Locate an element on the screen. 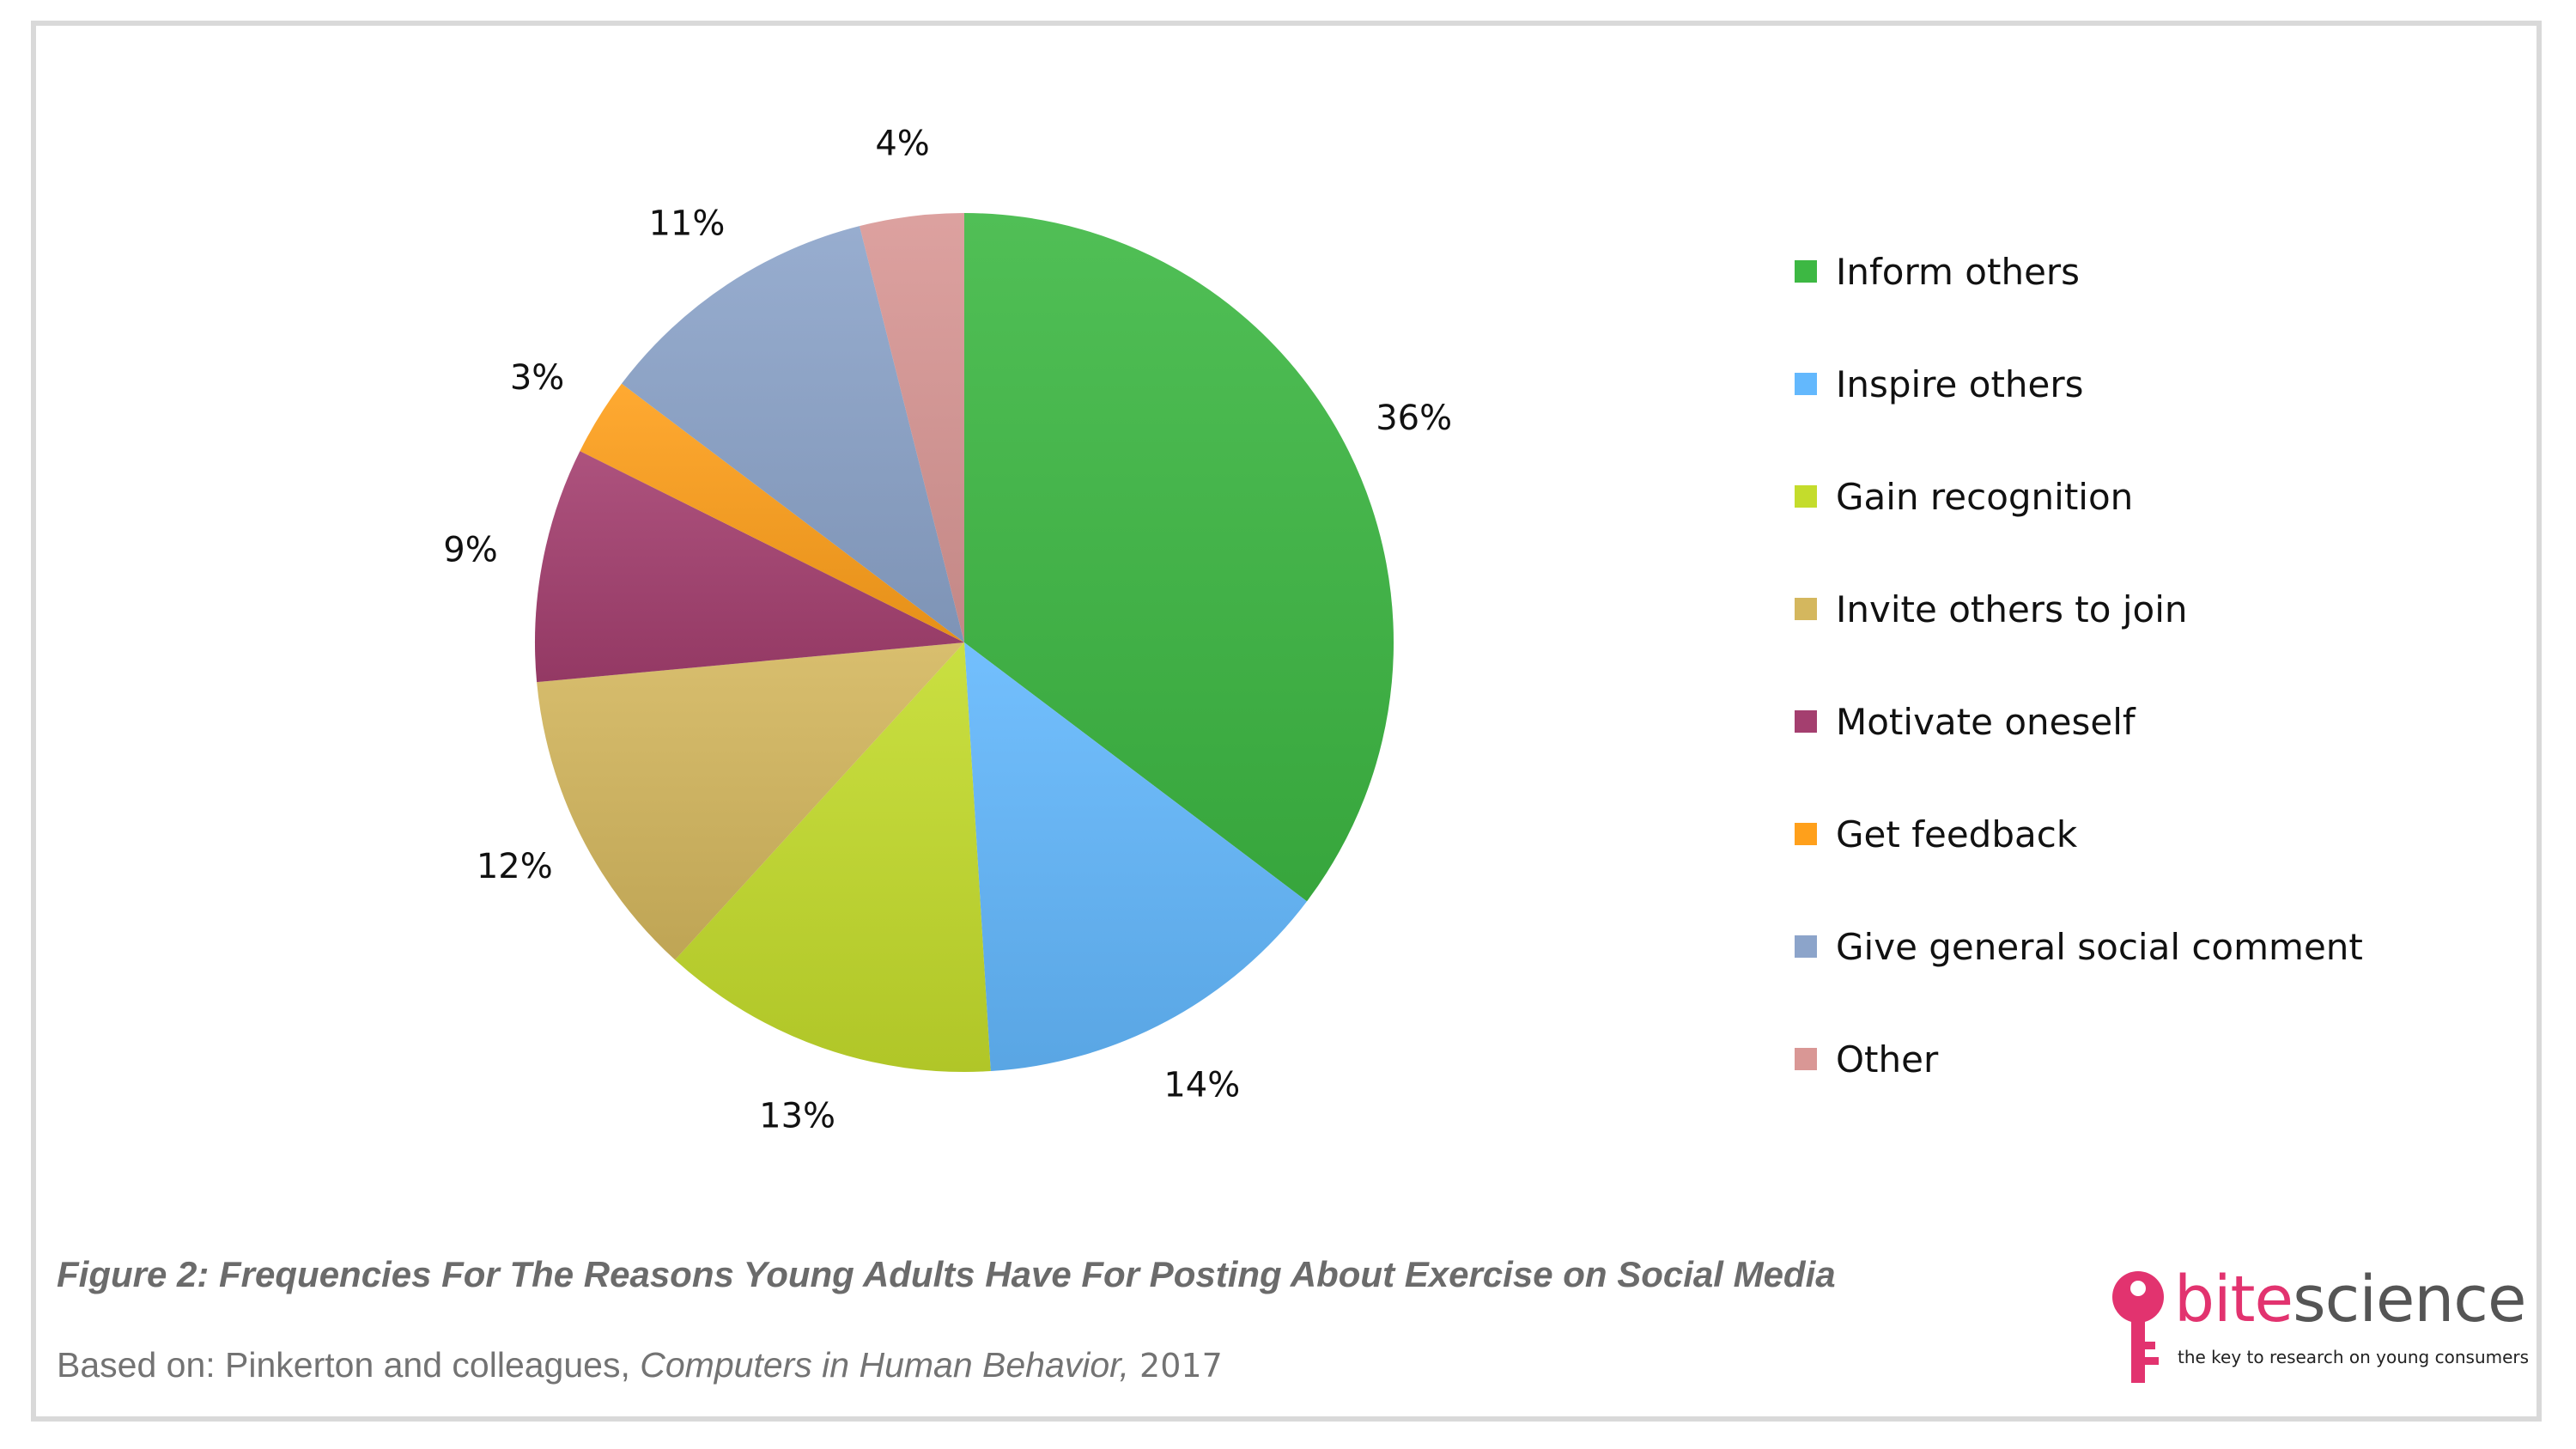 The image size is (2576, 1449). source-year: 2017 is located at coordinates (1175, 1366).